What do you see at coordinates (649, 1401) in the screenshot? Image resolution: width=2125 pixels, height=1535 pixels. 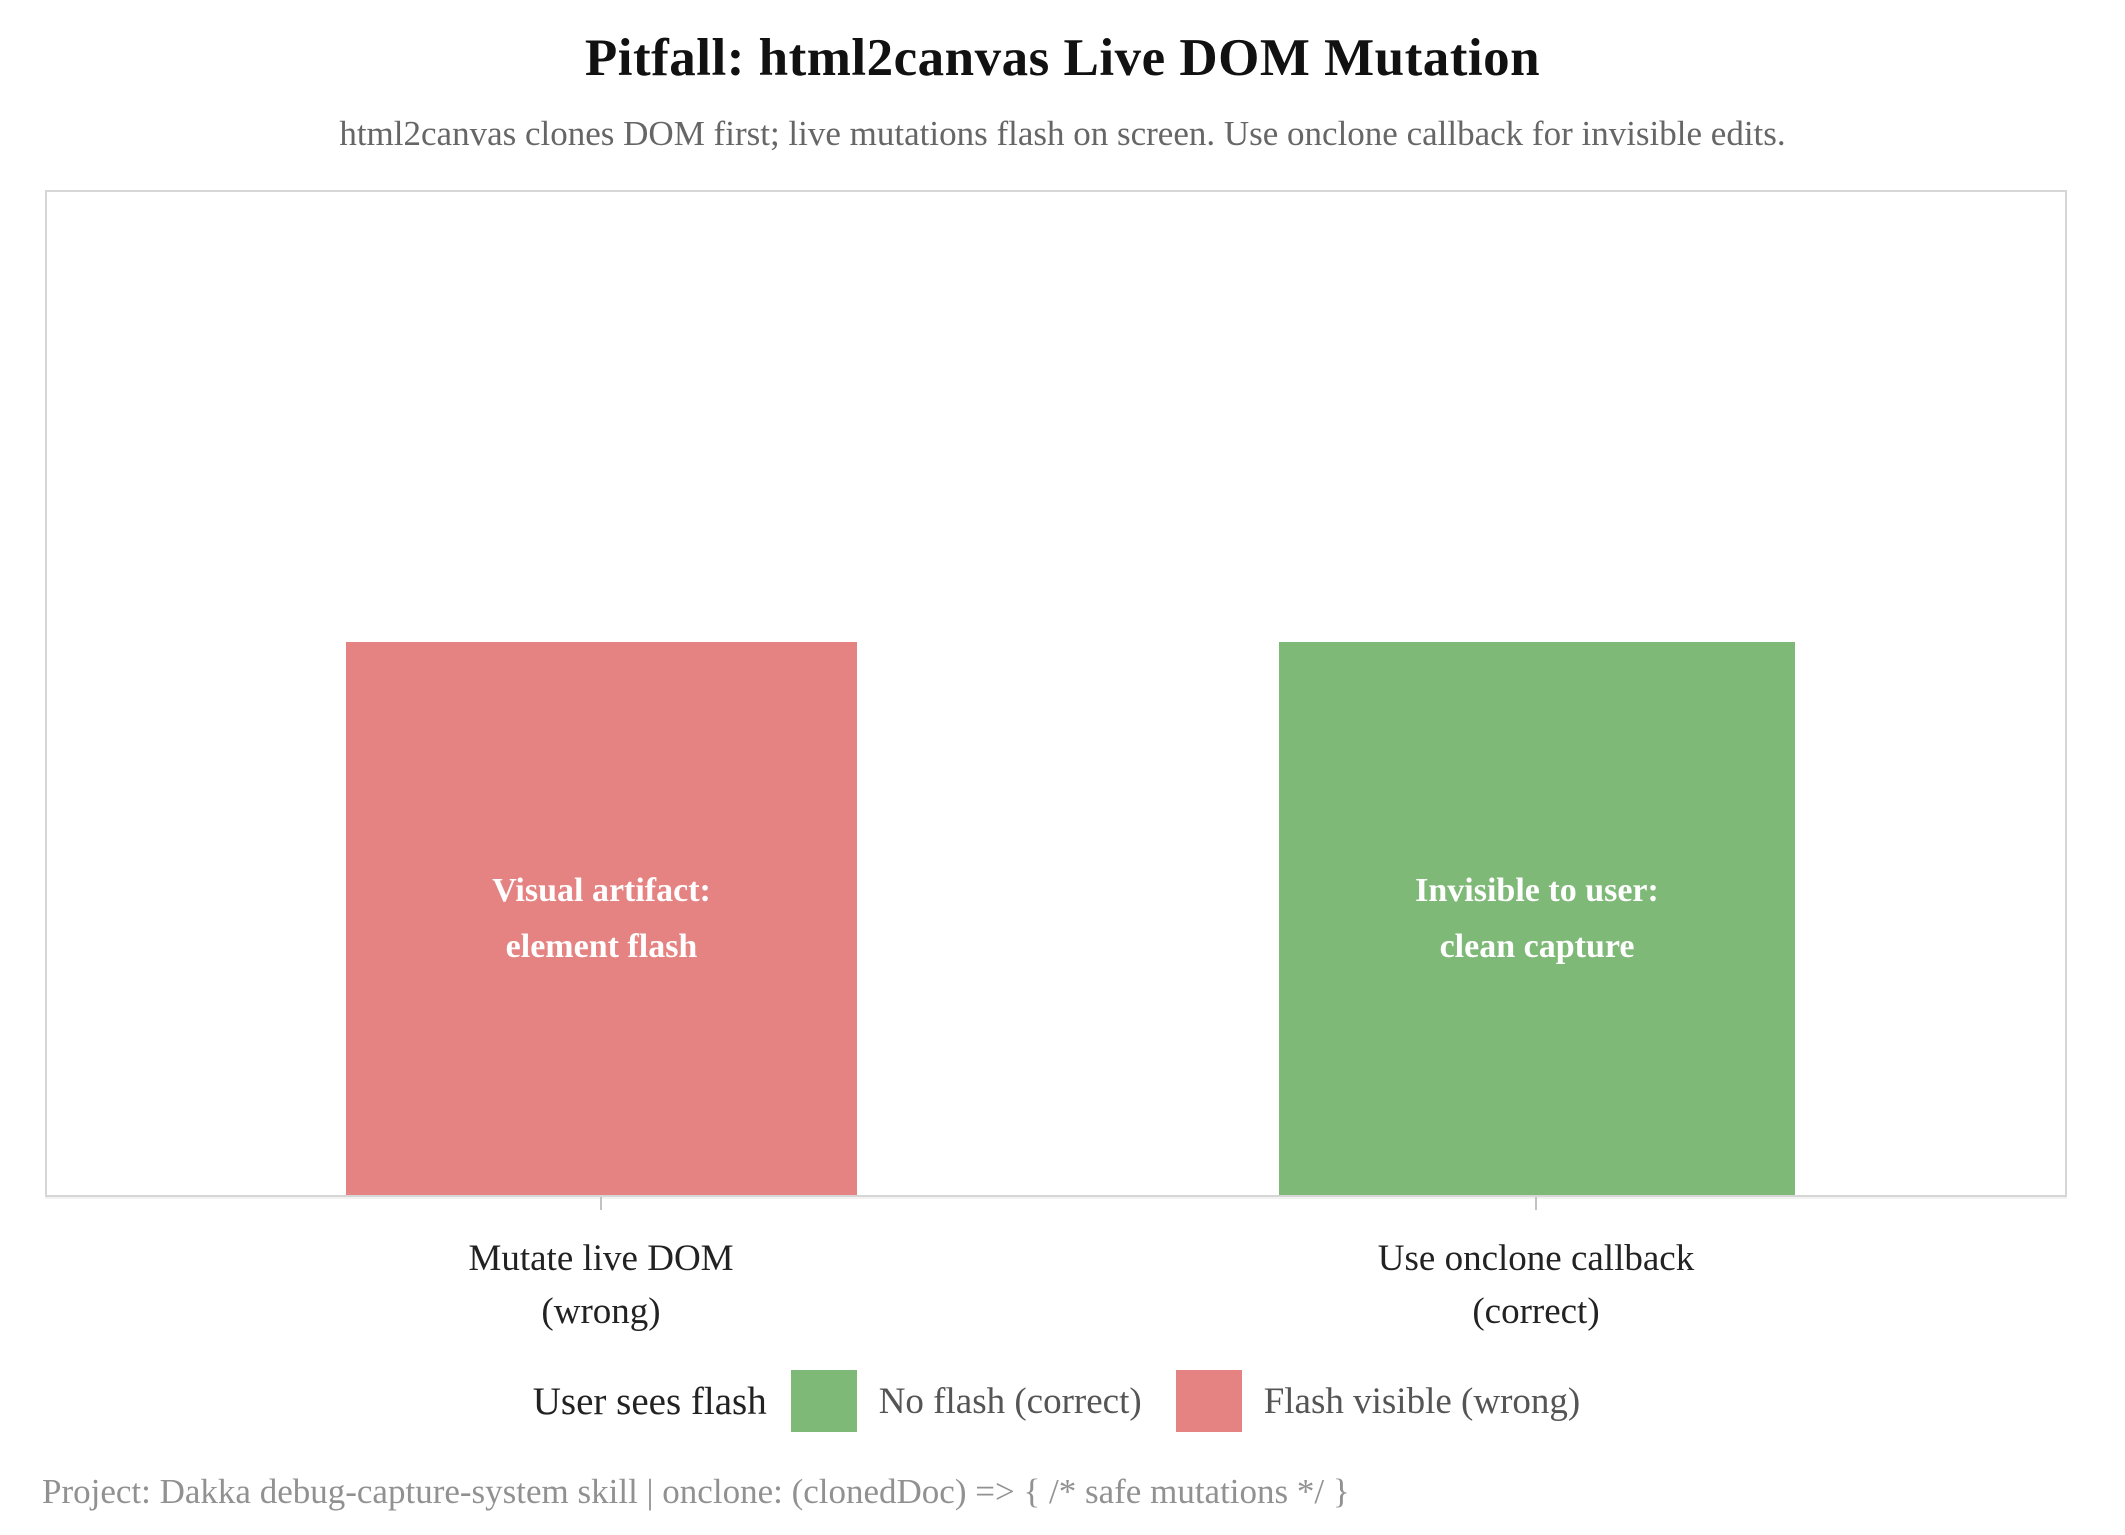 I see `legend-title: User sees flash` at bounding box center [649, 1401].